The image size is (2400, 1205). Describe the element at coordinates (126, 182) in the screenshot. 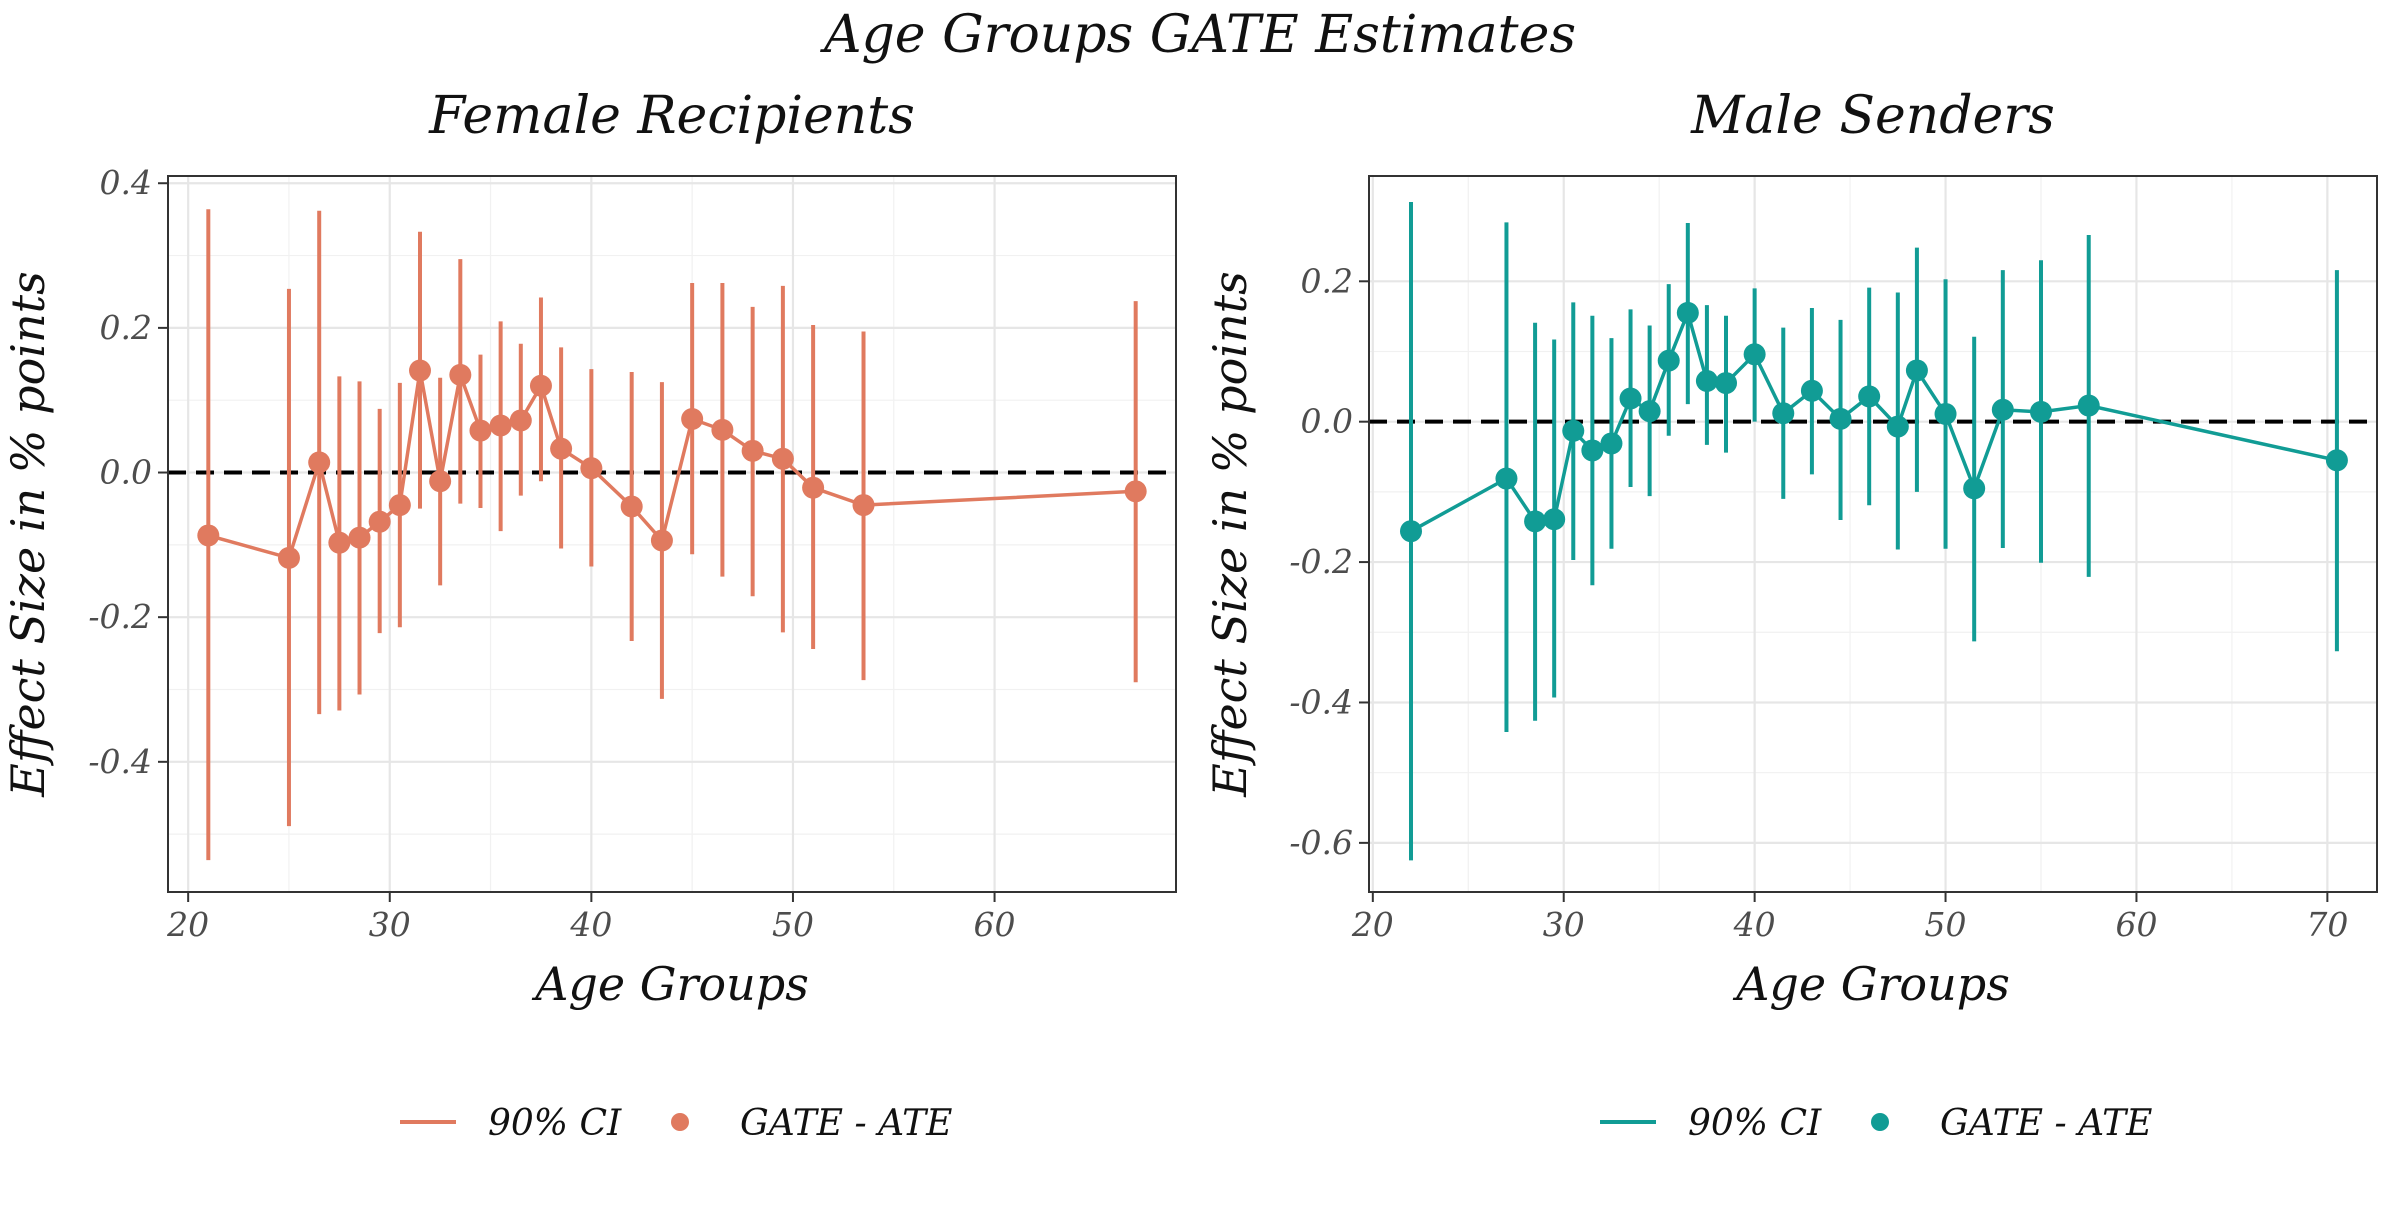

I see `y-tick-label: 0.4` at that location.